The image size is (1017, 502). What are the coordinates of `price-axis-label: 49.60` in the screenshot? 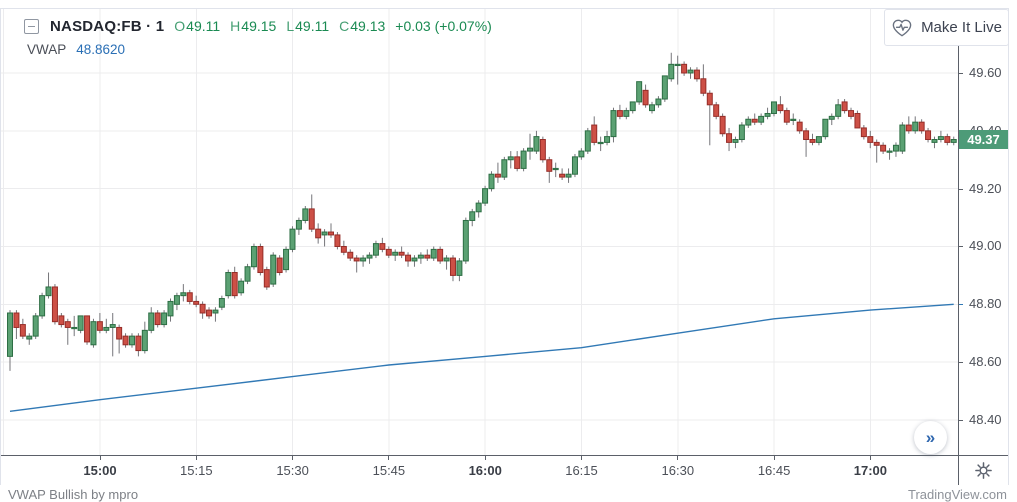 It's located at (985, 72).